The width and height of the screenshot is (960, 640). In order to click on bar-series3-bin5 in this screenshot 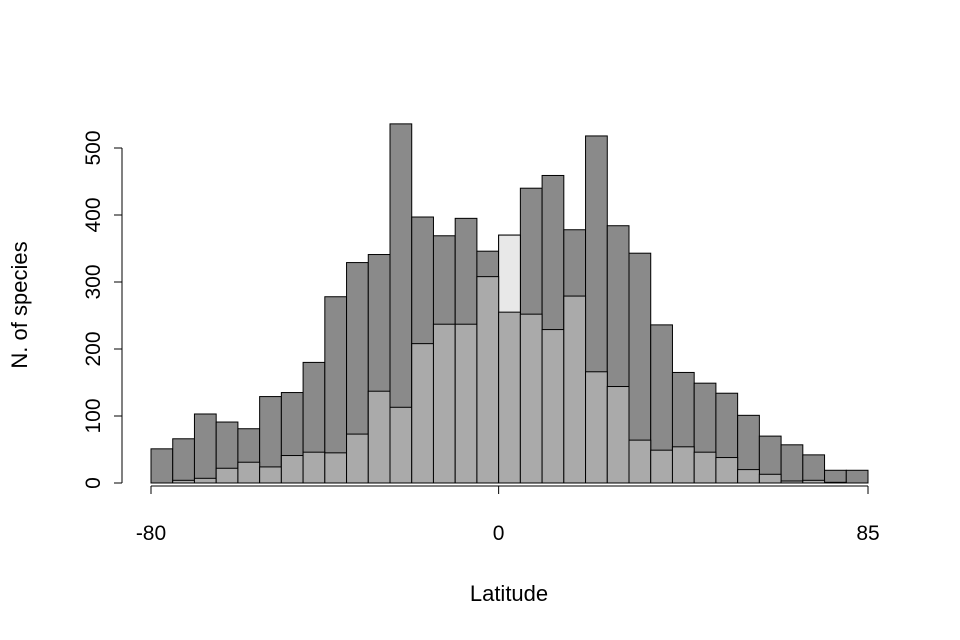, I will do `click(249, 472)`.